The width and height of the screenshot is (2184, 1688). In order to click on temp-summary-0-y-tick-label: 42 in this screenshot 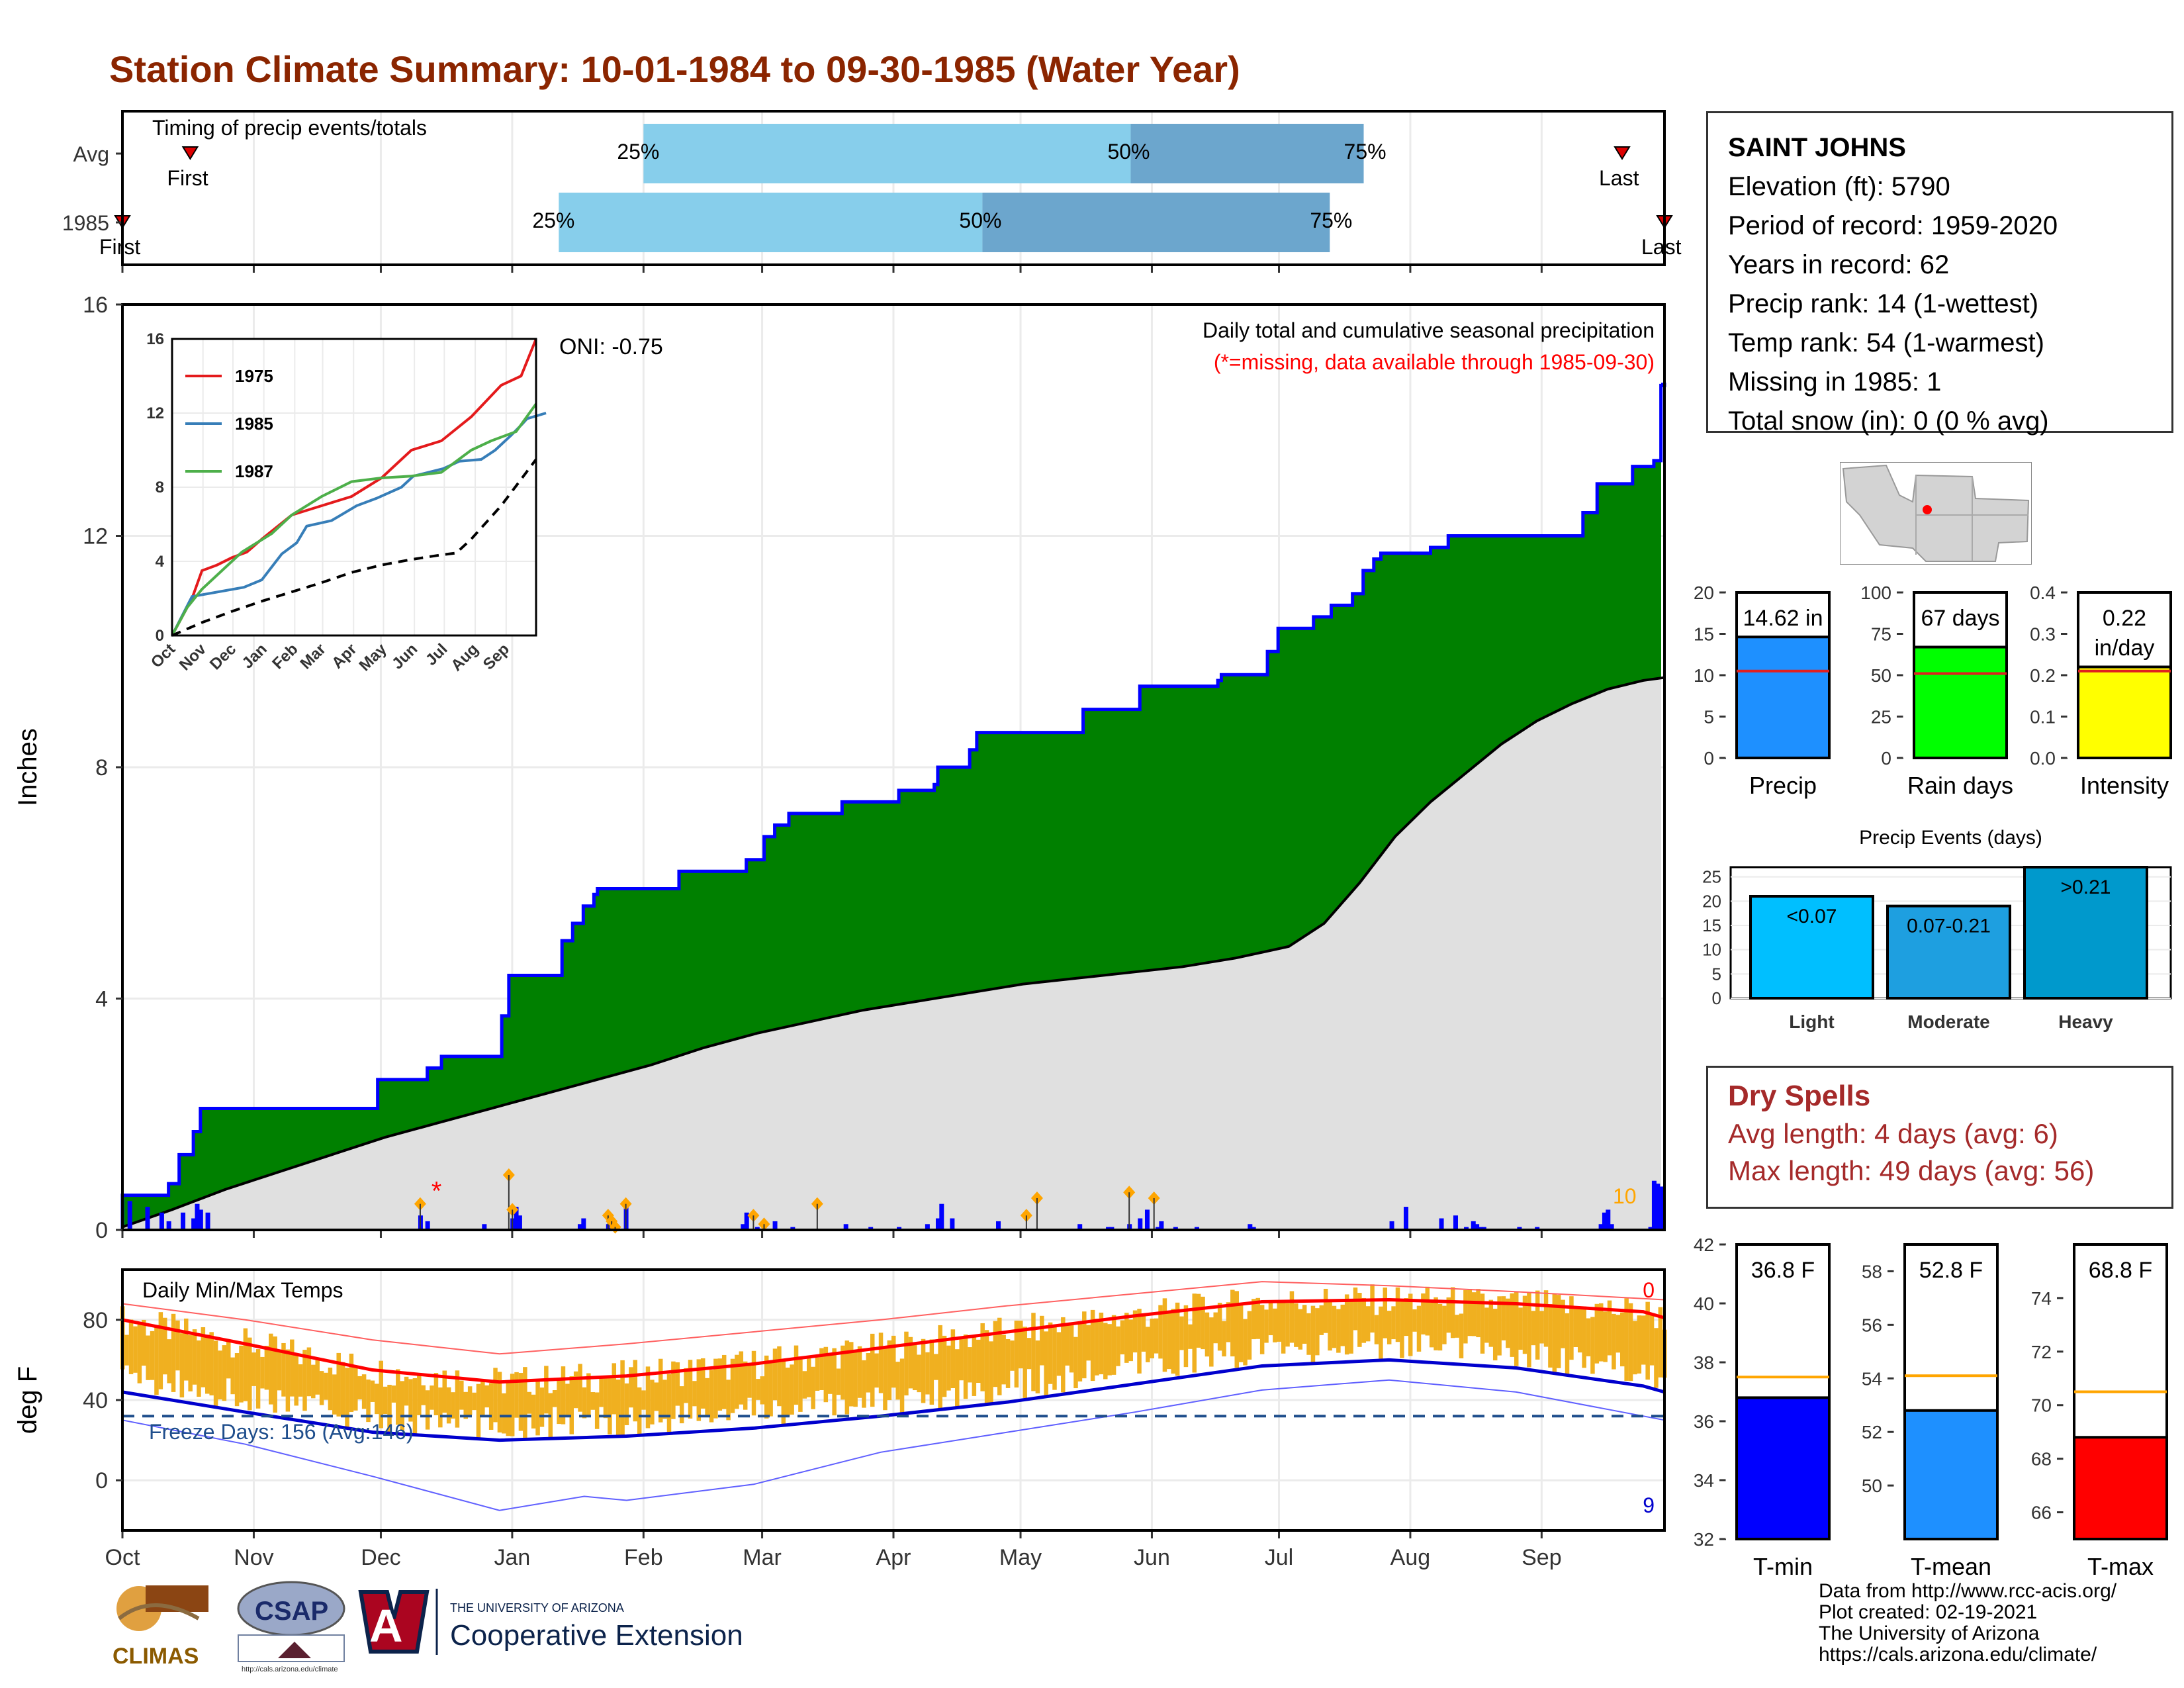, I will do `click(1704, 1245)`.